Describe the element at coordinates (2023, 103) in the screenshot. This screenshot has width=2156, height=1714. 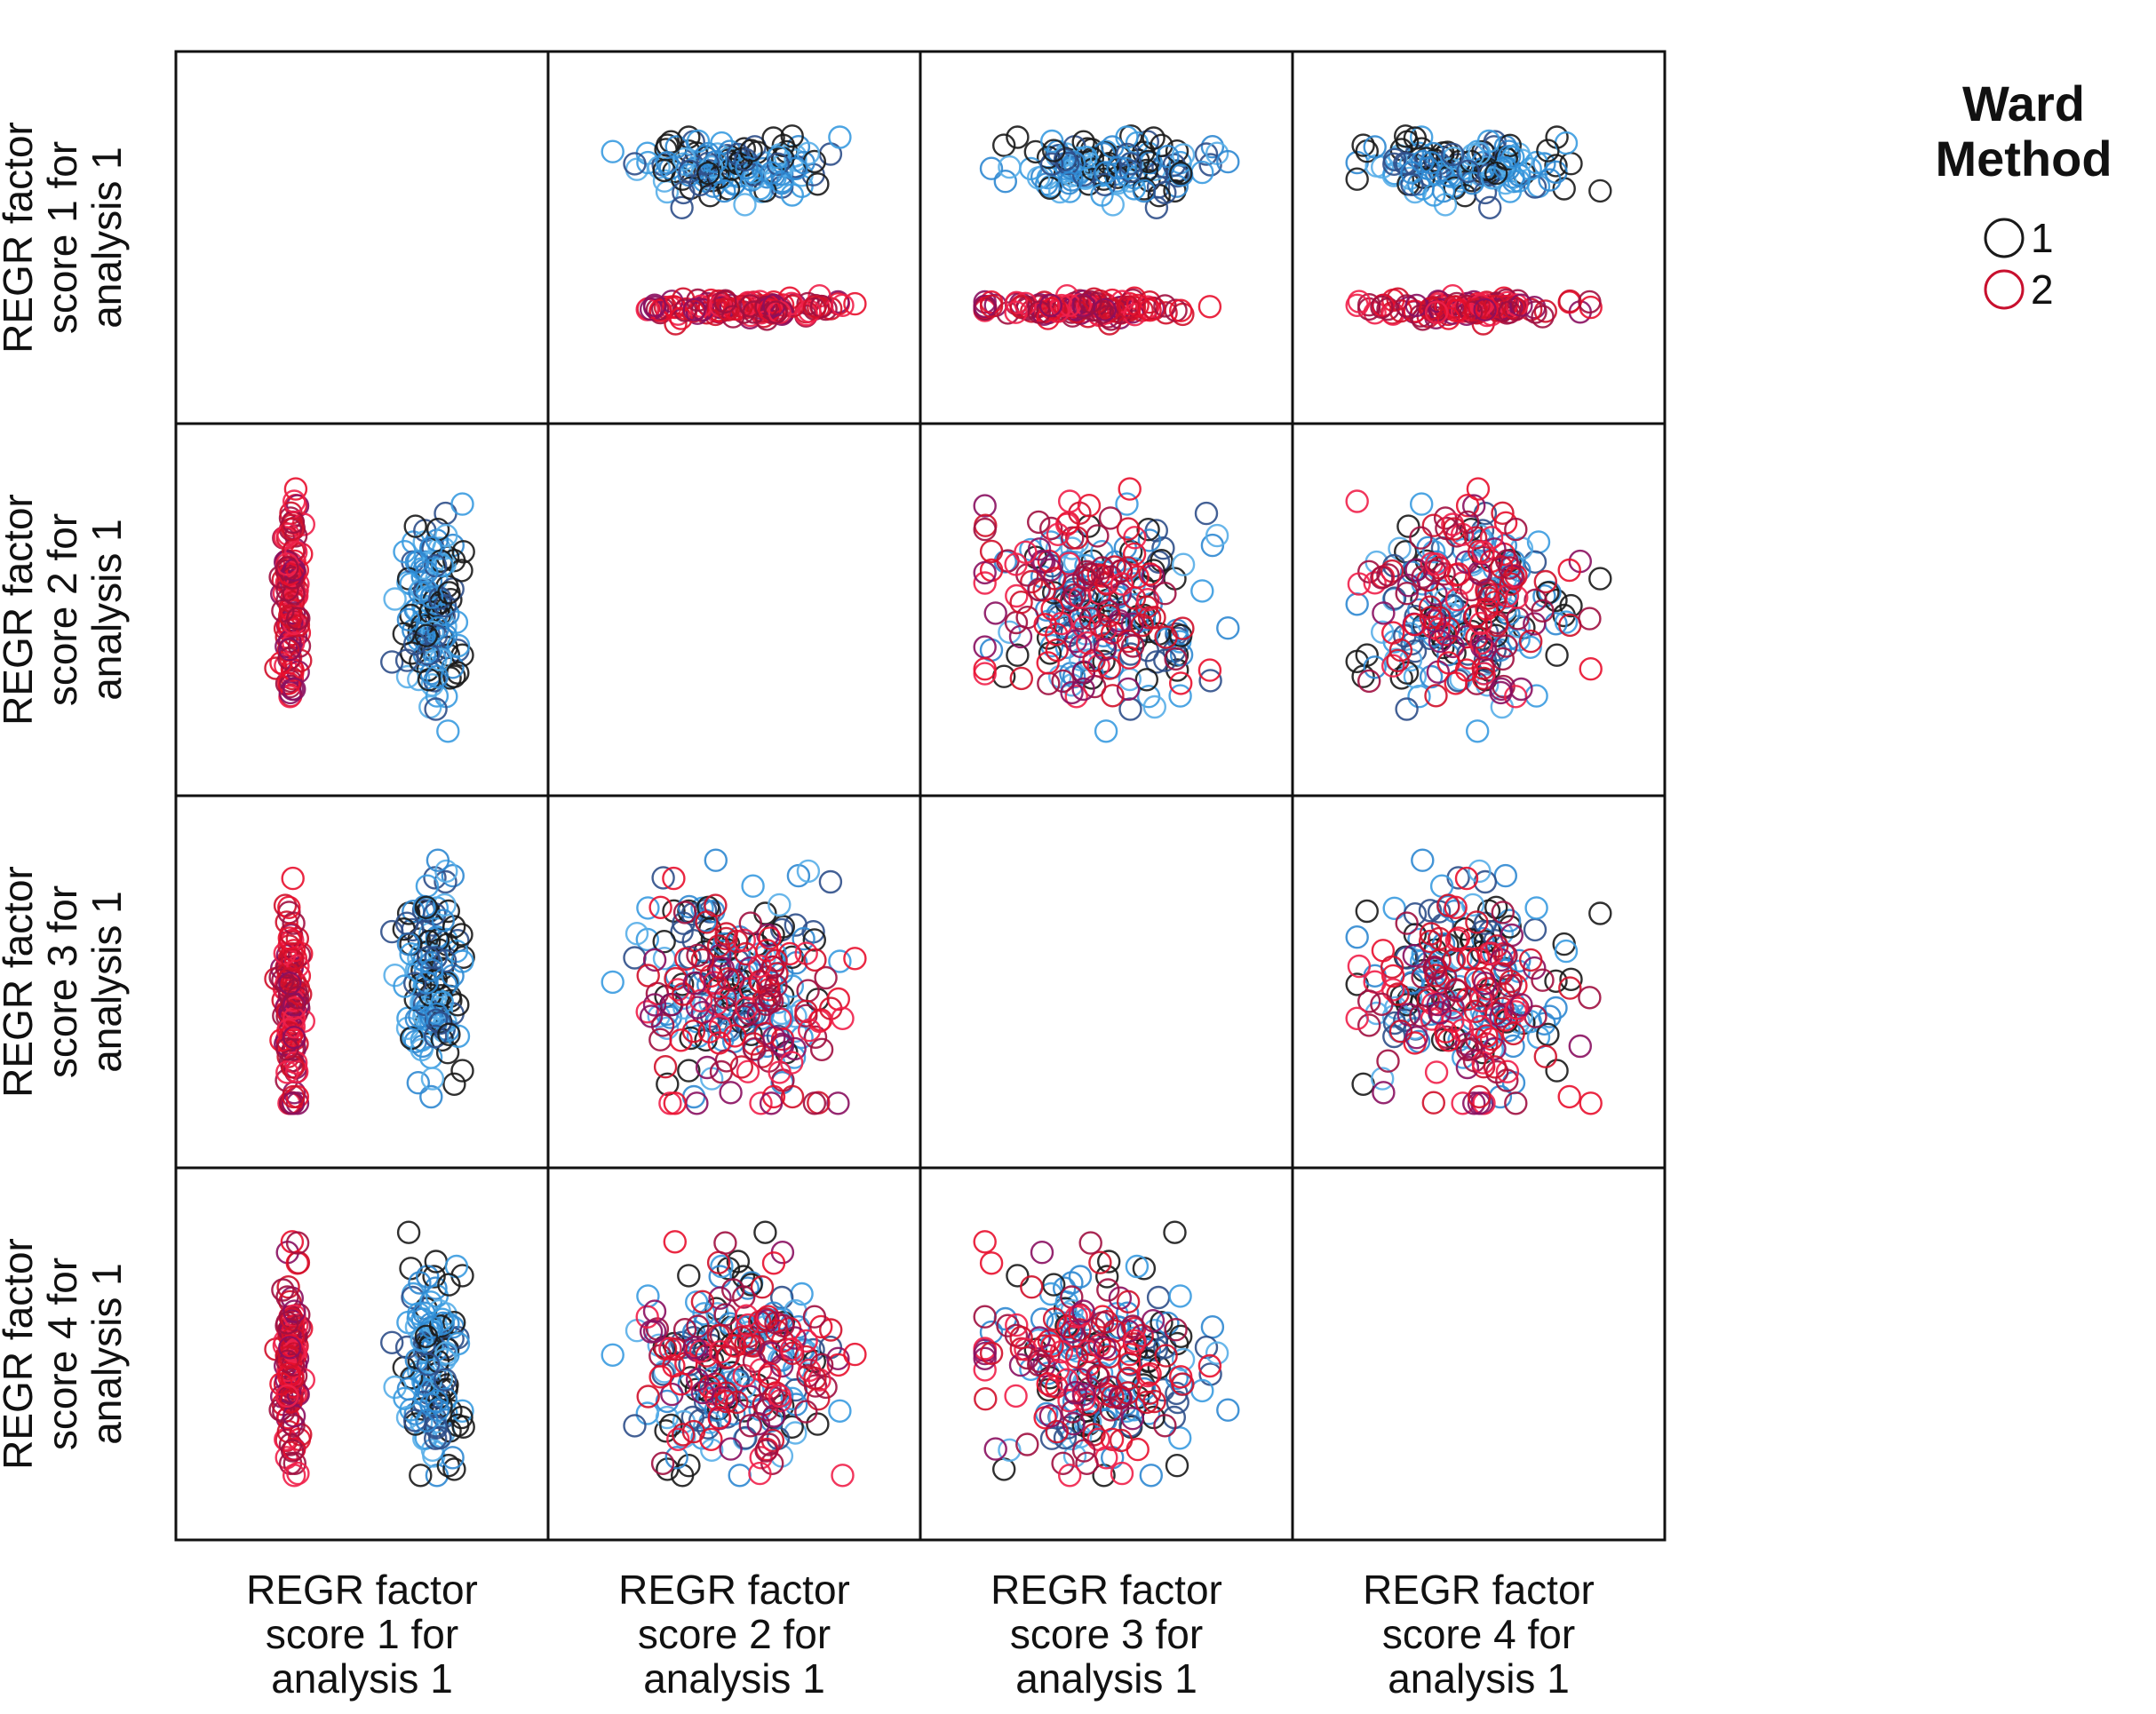
I see `legend-title-line: Ward` at that location.